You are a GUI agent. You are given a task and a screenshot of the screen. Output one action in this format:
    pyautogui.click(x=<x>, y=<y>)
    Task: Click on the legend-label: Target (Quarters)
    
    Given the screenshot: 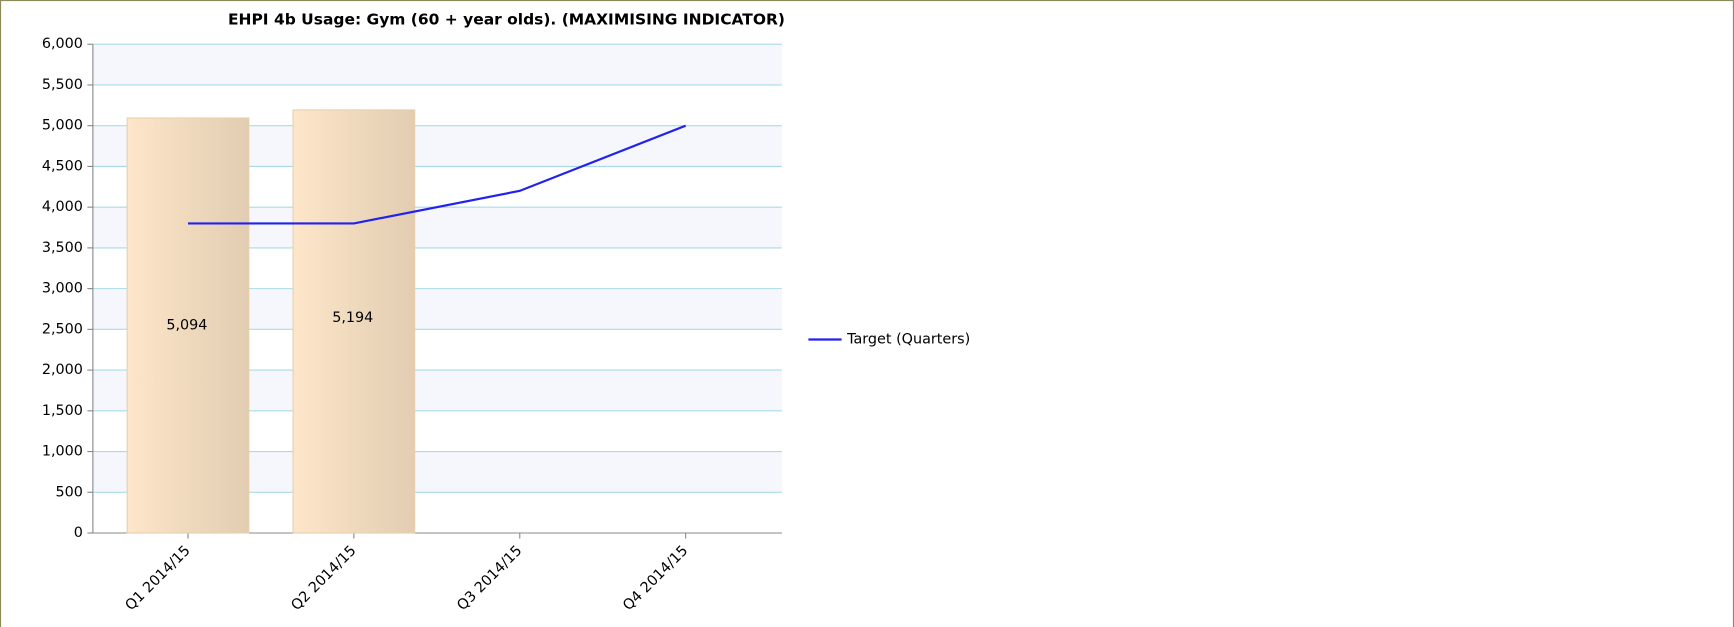 What is the action you would take?
    pyautogui.click(x=908, y=339)
    